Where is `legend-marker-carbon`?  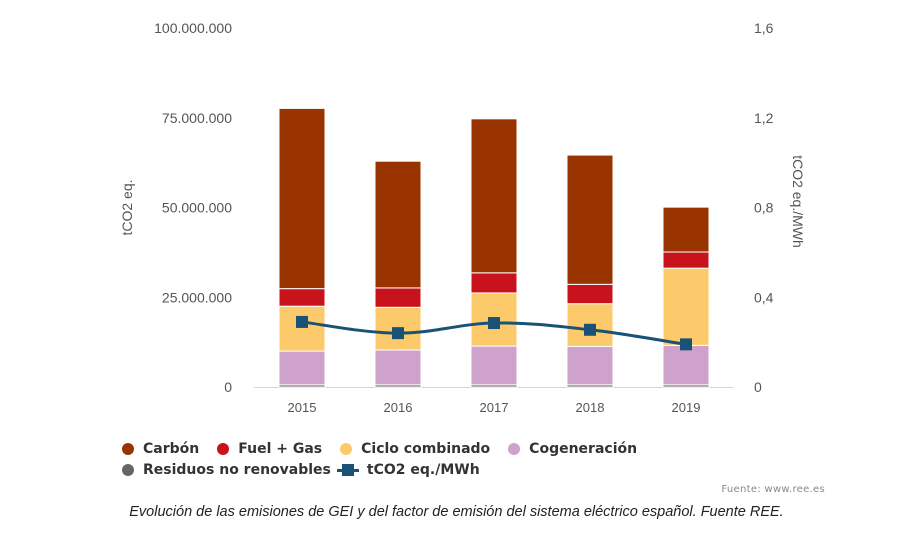
legend-marker-carbon is located at coordinates (128, 448).